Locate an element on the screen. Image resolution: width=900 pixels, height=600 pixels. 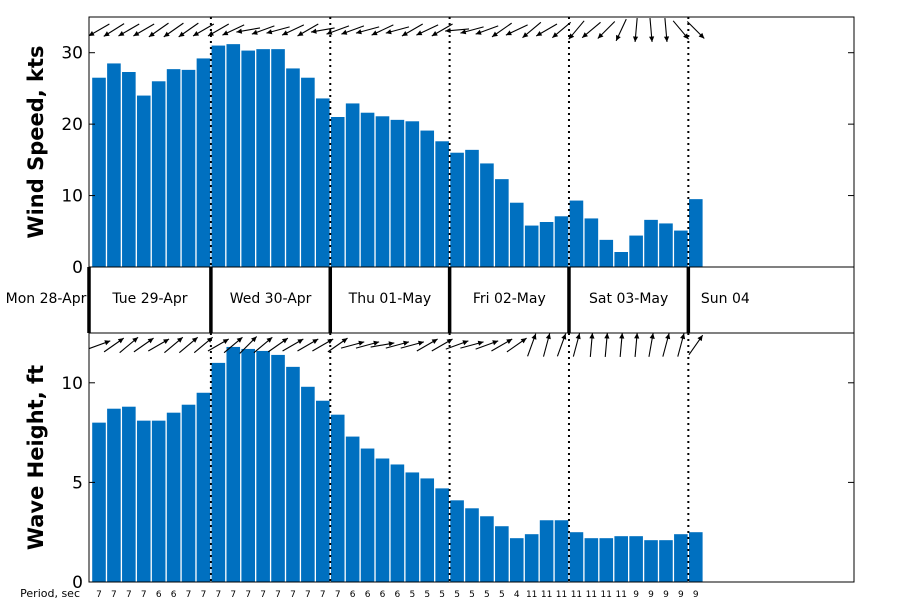
period-value: 9 is located at coordinates (681, 595).